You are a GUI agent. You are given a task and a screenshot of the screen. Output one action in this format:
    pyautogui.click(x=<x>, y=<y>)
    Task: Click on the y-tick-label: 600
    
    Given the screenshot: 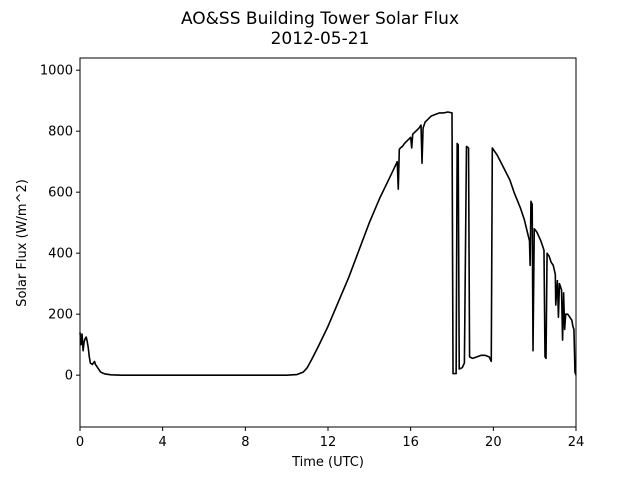 What is the action you would take?
    pyautogui.click(x=60, y=193)
    